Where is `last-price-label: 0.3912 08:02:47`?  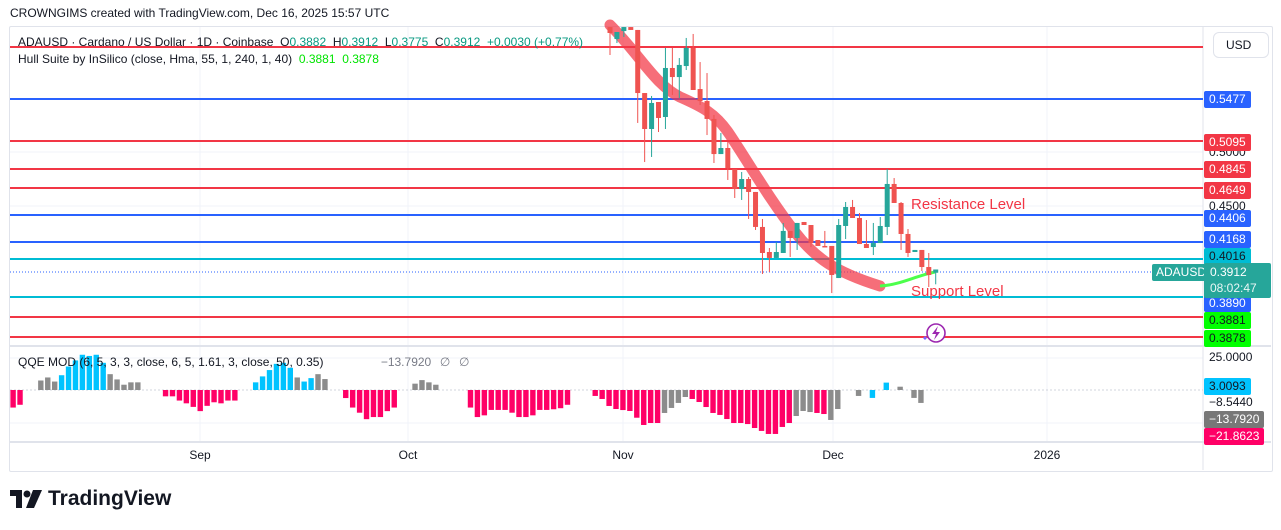
last-price-label: 0.3912 08:02:47 is located at coordinates (1237, 280).